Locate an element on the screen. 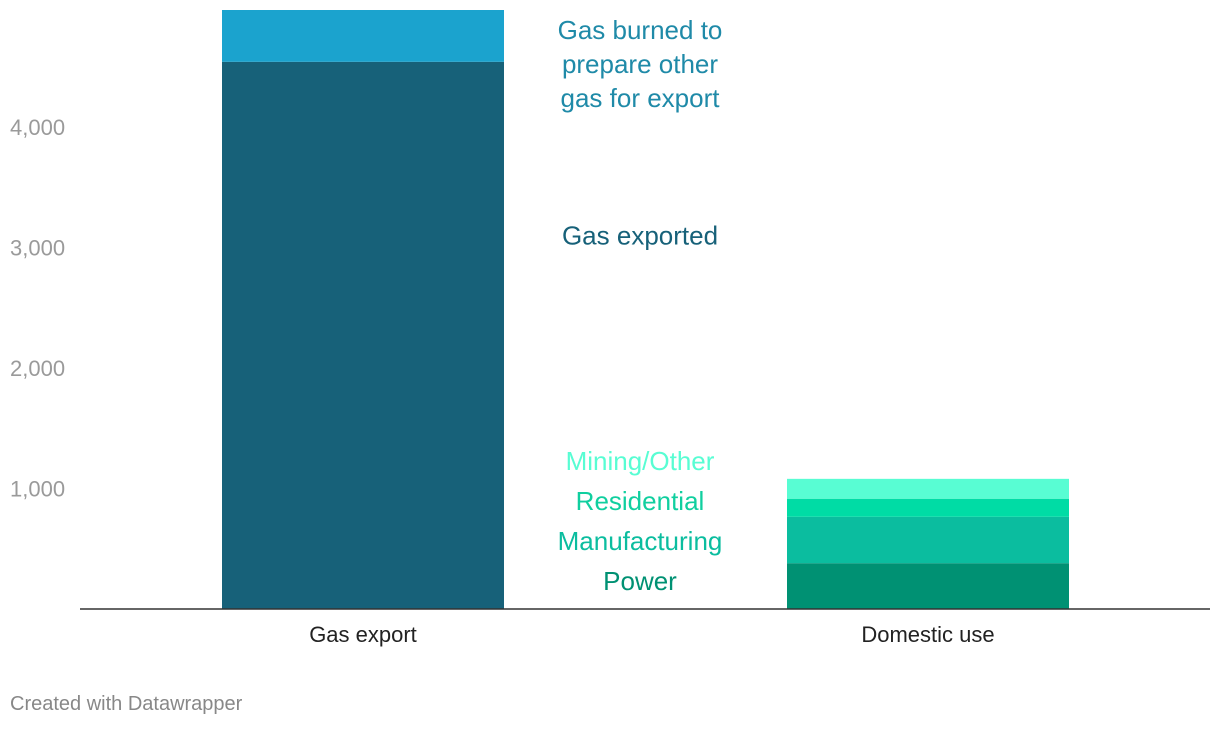 The height and width of the screenshot is (730, 1220). annotation-label: Manufacturing is located at coordinates (640, 541).